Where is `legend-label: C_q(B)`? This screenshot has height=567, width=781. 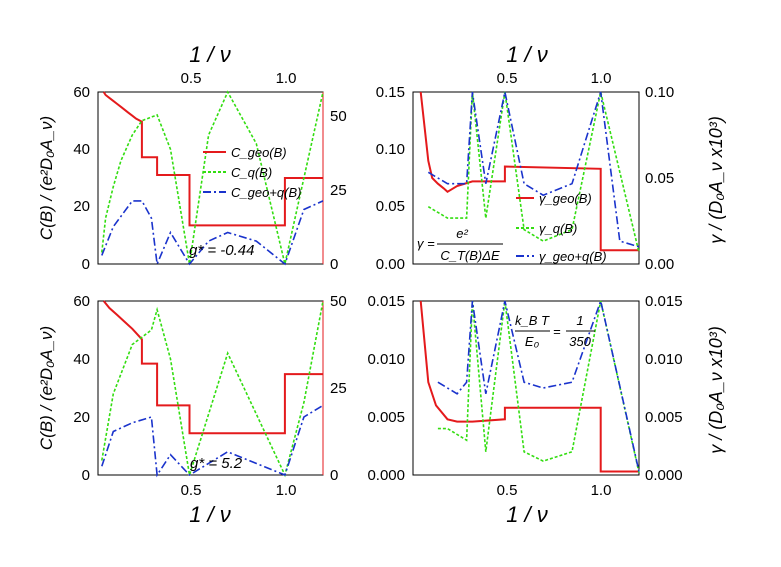
legend-label: C_q(B) is located at coordinates (251, 172).